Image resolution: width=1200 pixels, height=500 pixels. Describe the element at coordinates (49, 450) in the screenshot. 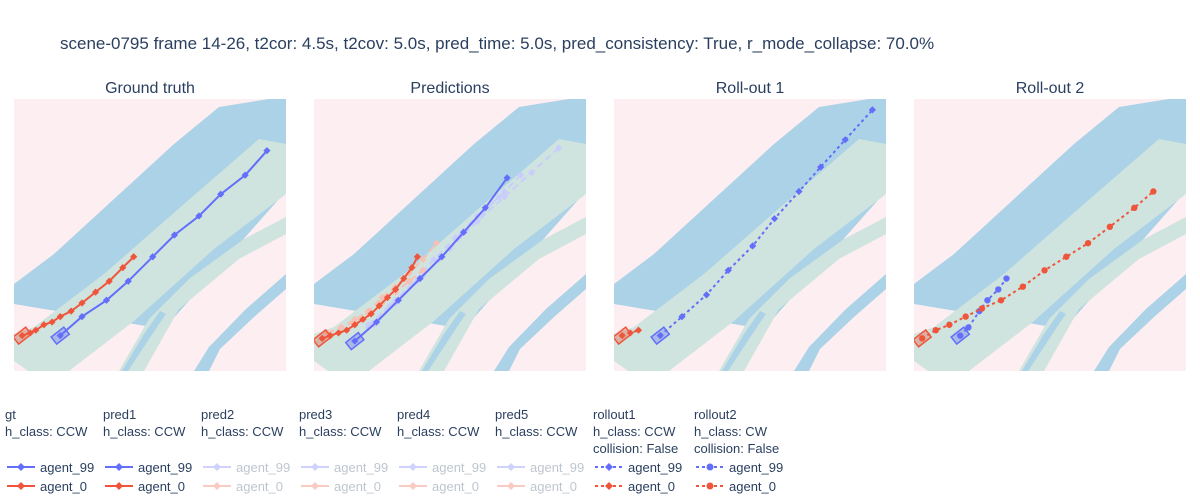

I see `legend-group-gt: gt h_class: CCW agent_99 agent_0` at that location.